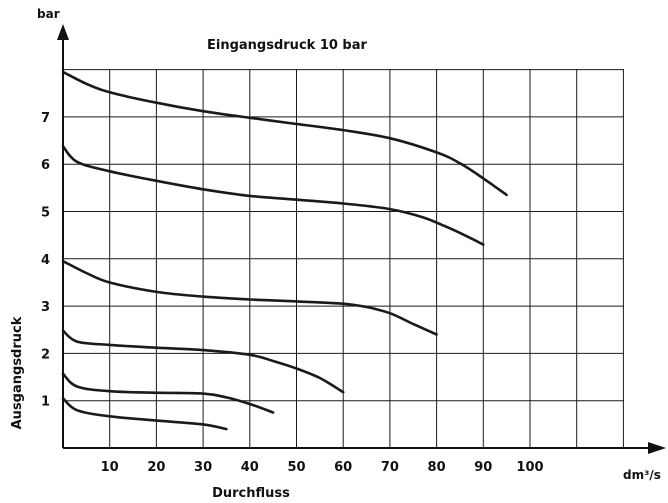 Image resolution: width=668 pixels, height=503 pixels. I want to click on x-unit-label: dm³/s, so click(642, 475).